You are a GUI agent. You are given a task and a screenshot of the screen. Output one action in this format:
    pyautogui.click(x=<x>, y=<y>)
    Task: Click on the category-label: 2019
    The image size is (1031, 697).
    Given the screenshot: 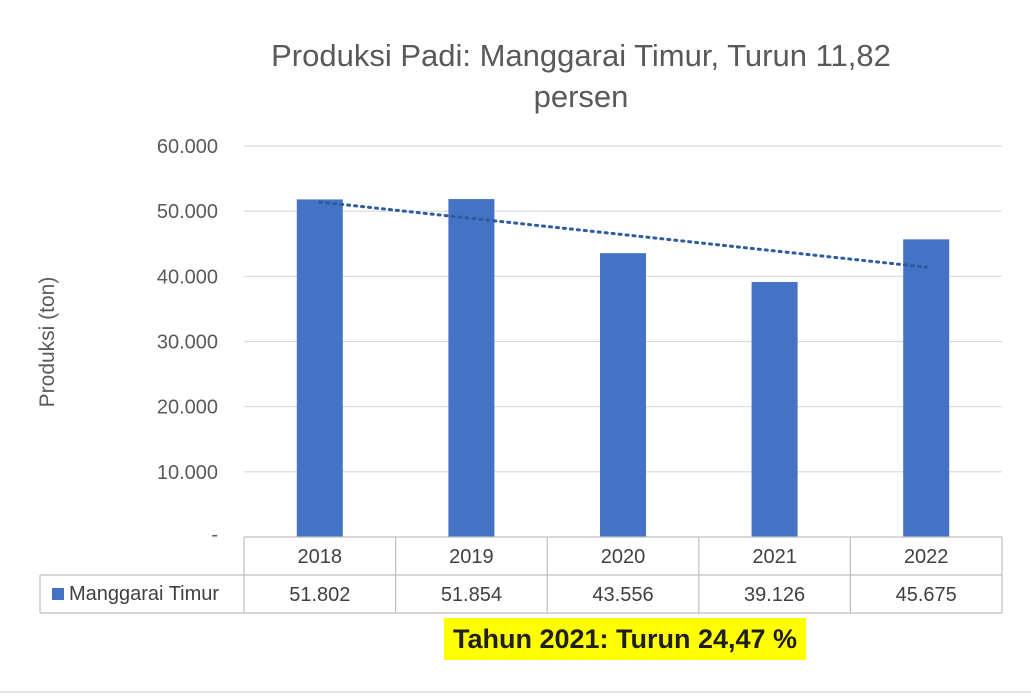 What is the action you would take?
    pyautogui.click(x=471, y=557)
    